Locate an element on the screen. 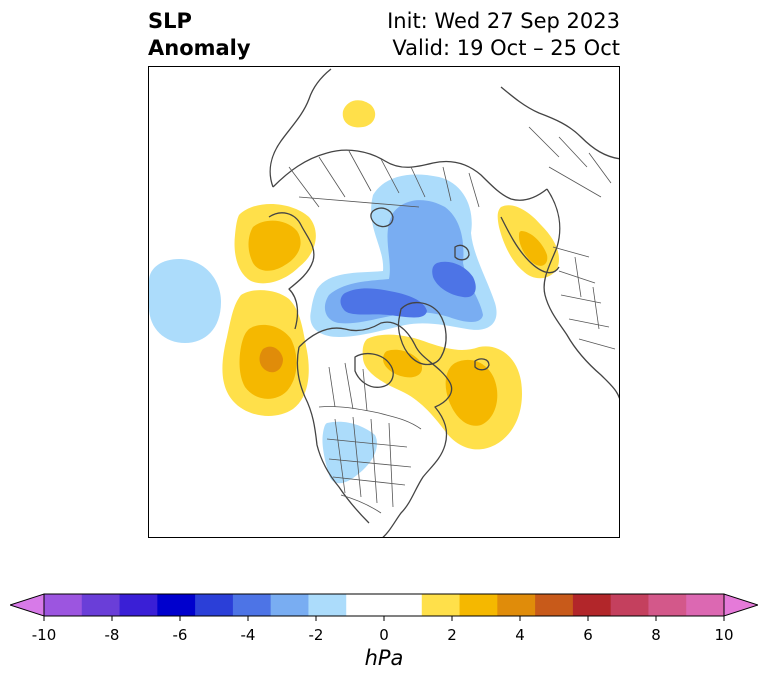 The height and width of the screenshot is (684, 768). colorbar-tick-label: -6 is located at coordinates (180, 635).